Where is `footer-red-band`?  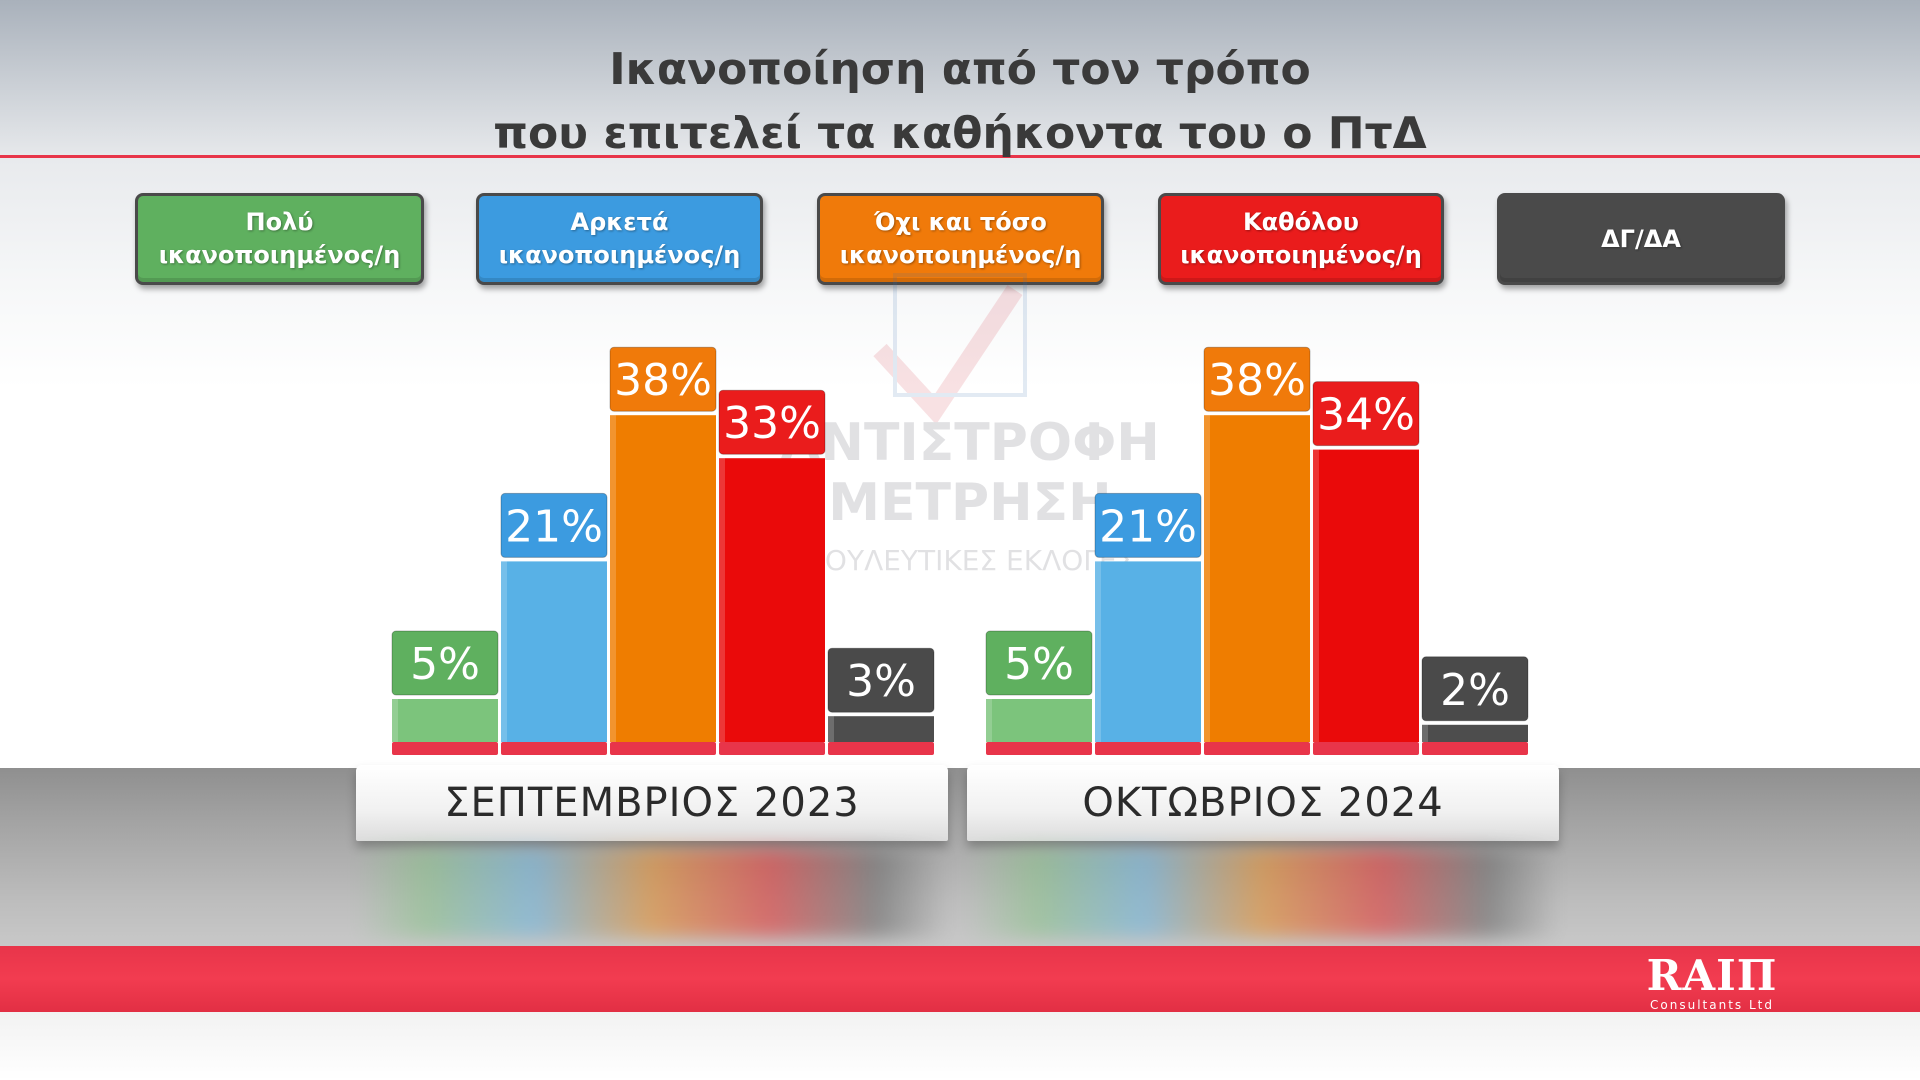 footer-red-band is located at coordinates (960, 979).